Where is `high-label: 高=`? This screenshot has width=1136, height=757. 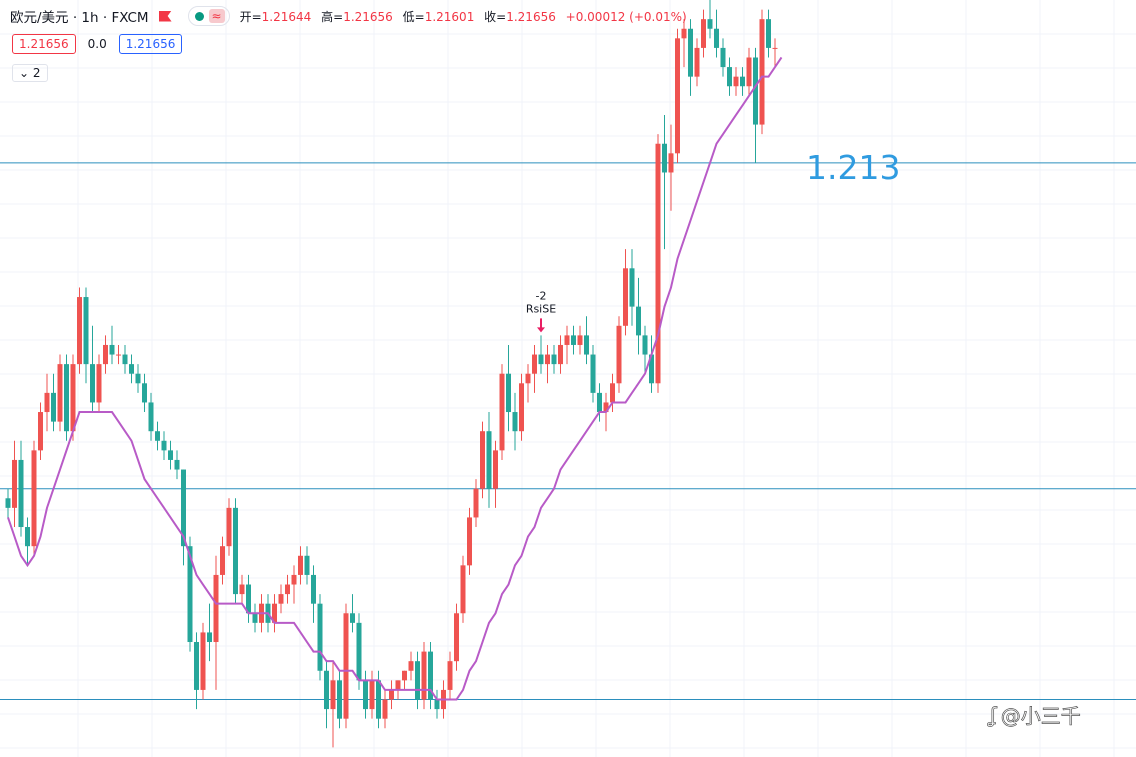
high-label: 高= is located at coordinates (332, 16).